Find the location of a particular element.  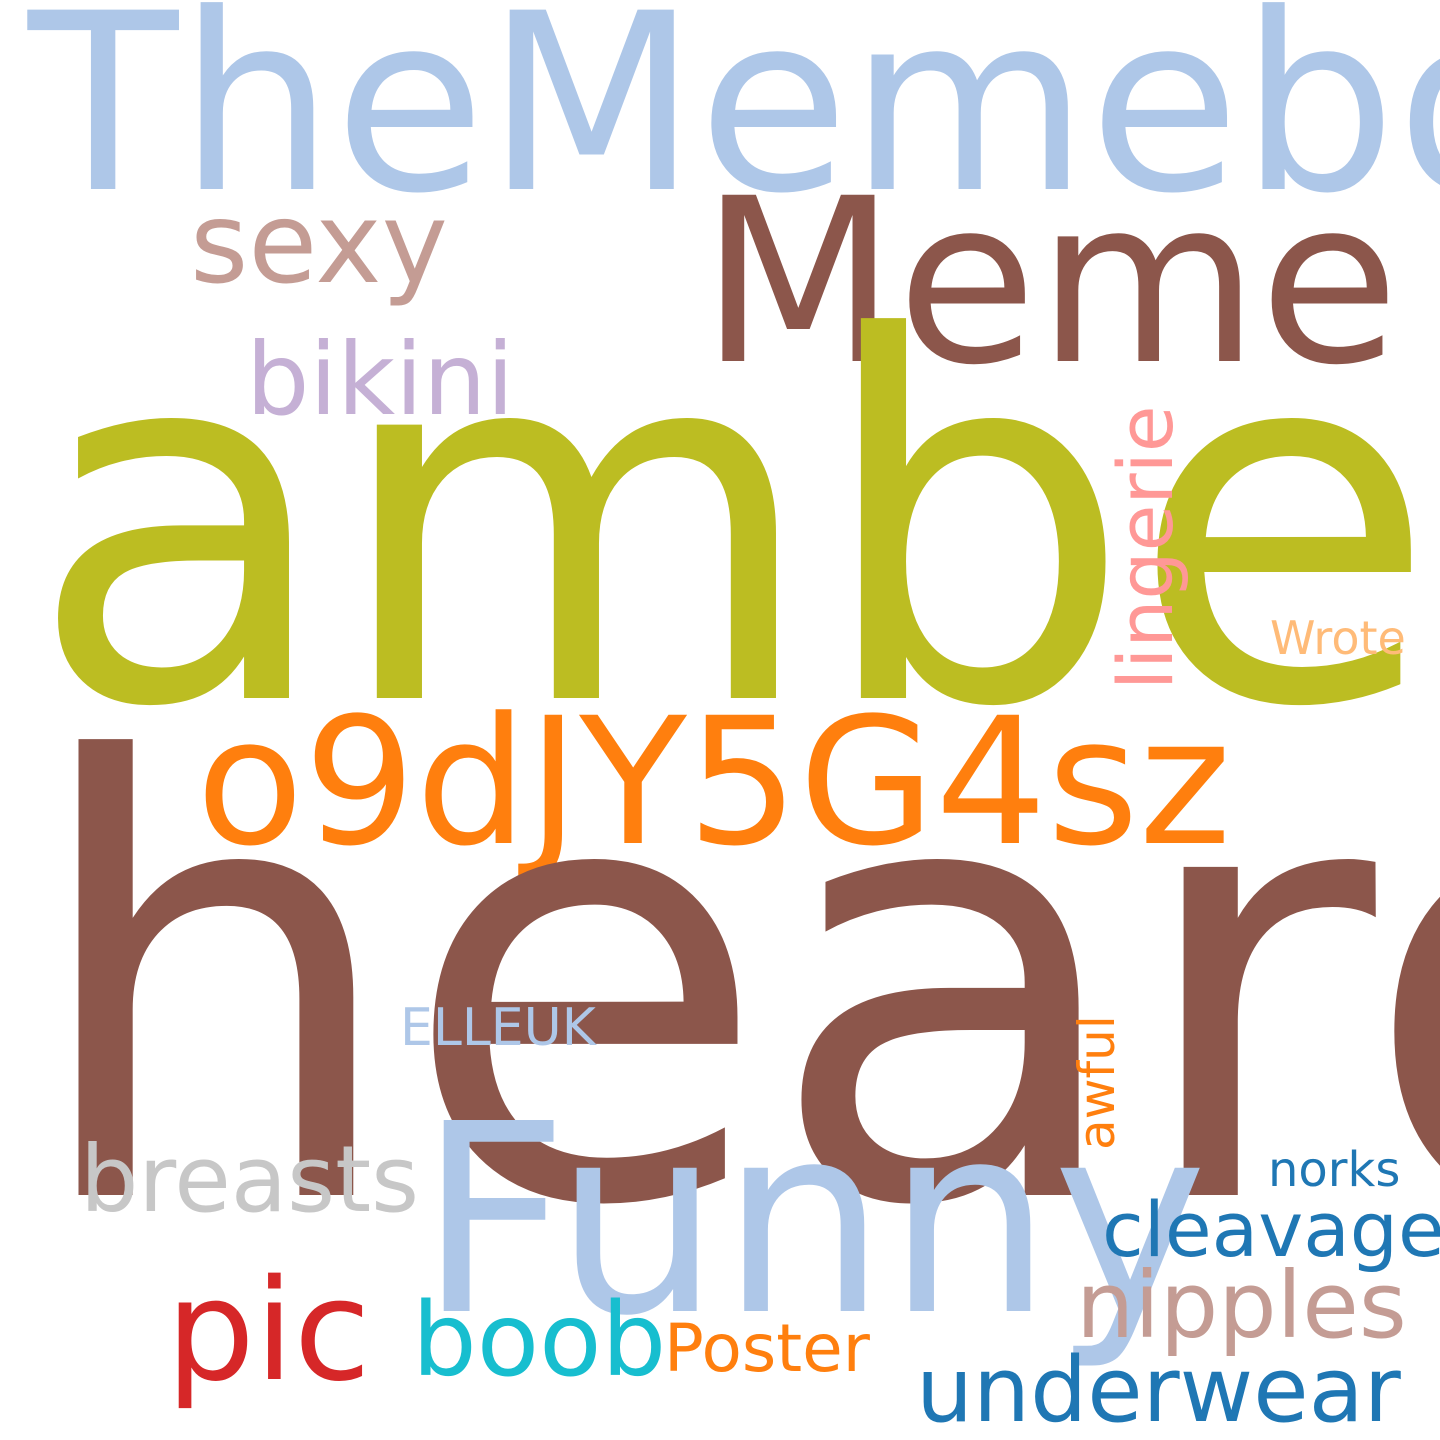

word-o9djy5g4sz: o9dJY5G4sz is located at coordinates (714, 782).